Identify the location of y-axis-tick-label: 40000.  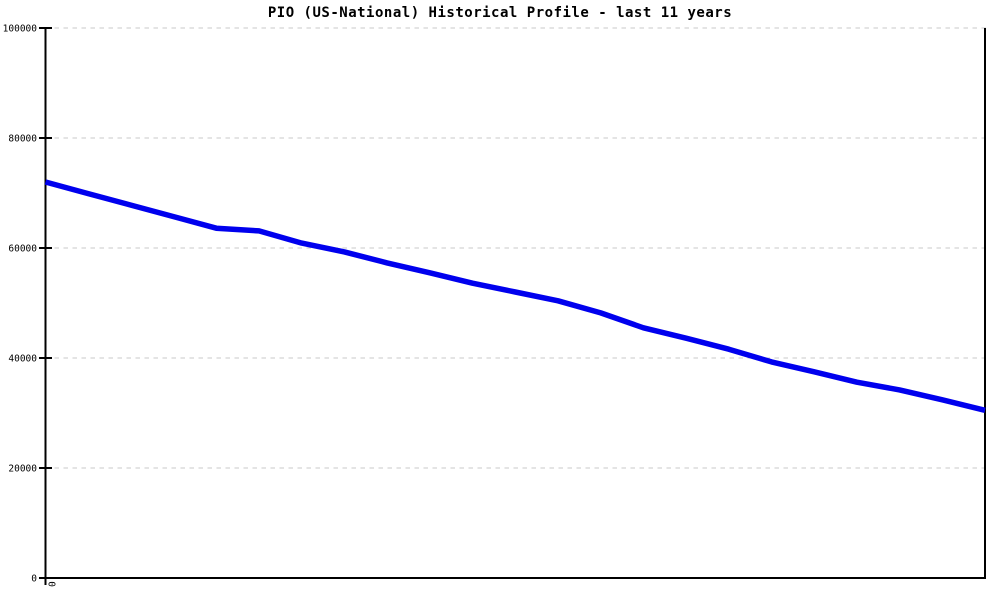
(22, 359).